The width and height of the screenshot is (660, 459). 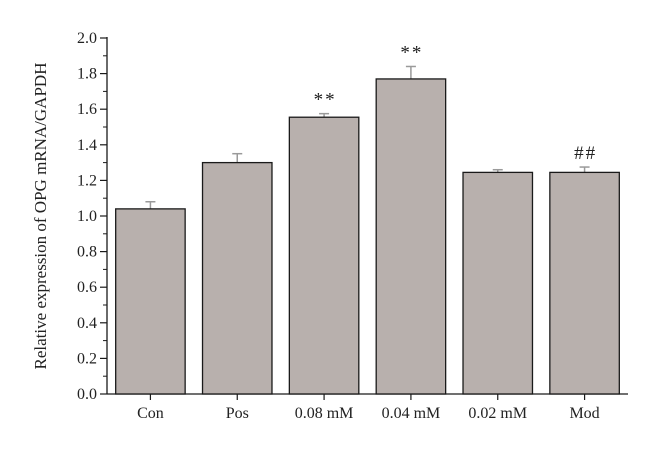 I want to click on significance-label: ##, so click(x=585, y=153).